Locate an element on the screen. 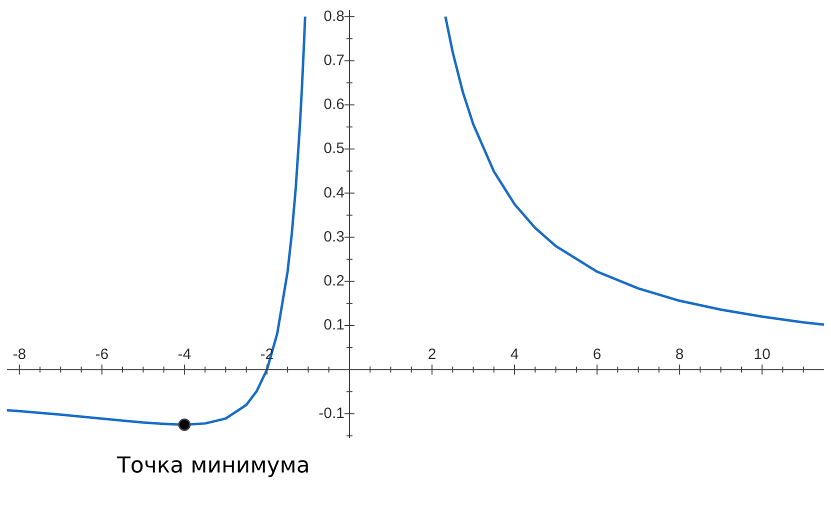  y-tick-label: 0.3 is located at coordinates (334, 237).